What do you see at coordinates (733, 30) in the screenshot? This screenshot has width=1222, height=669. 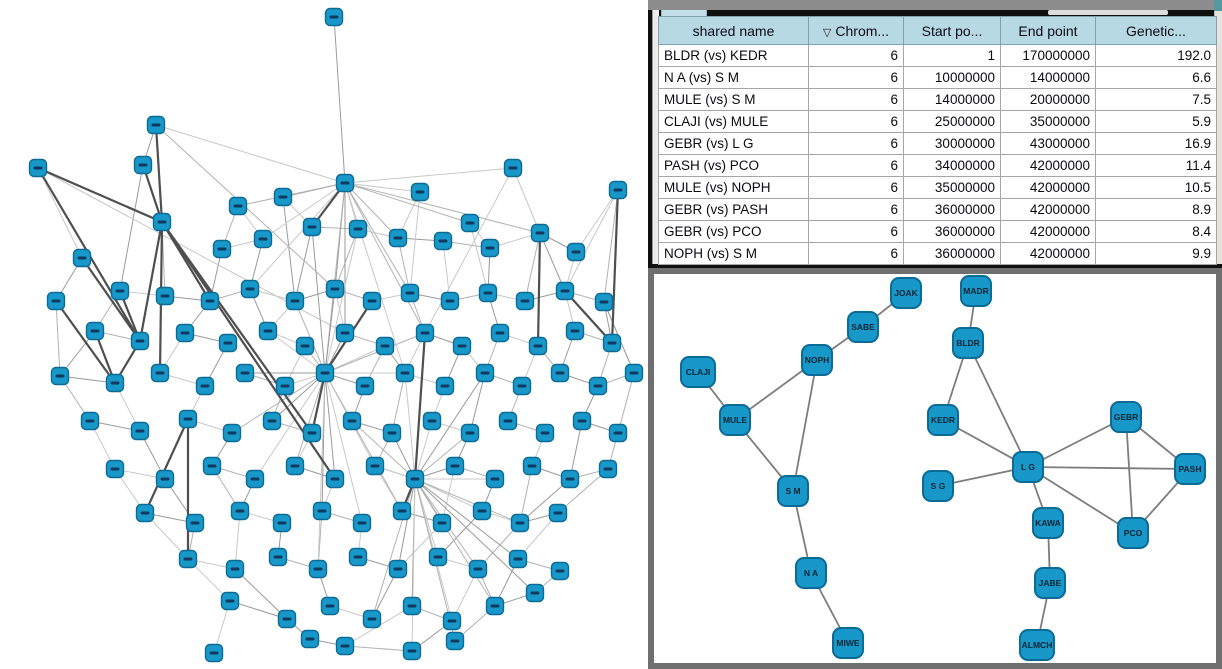 I see `column-header-shared-name: shared name` at bounding box center [733, 30].